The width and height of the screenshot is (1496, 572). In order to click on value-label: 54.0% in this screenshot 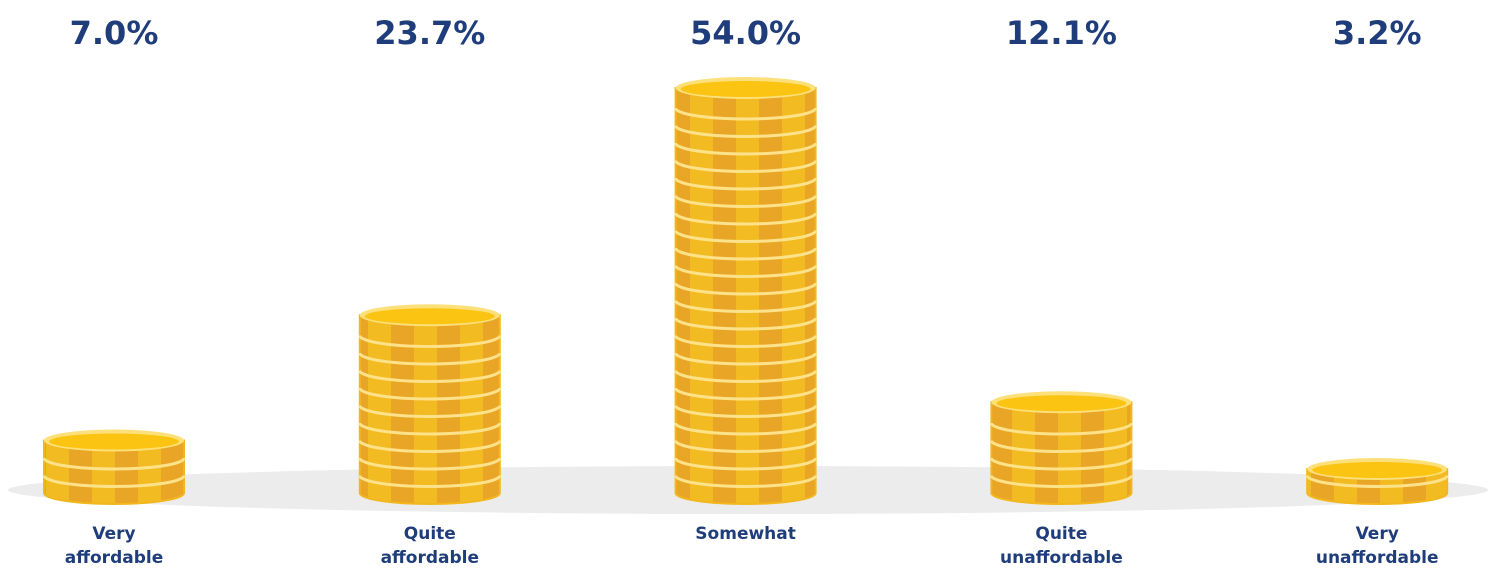, I will do `click(746, 33)`.